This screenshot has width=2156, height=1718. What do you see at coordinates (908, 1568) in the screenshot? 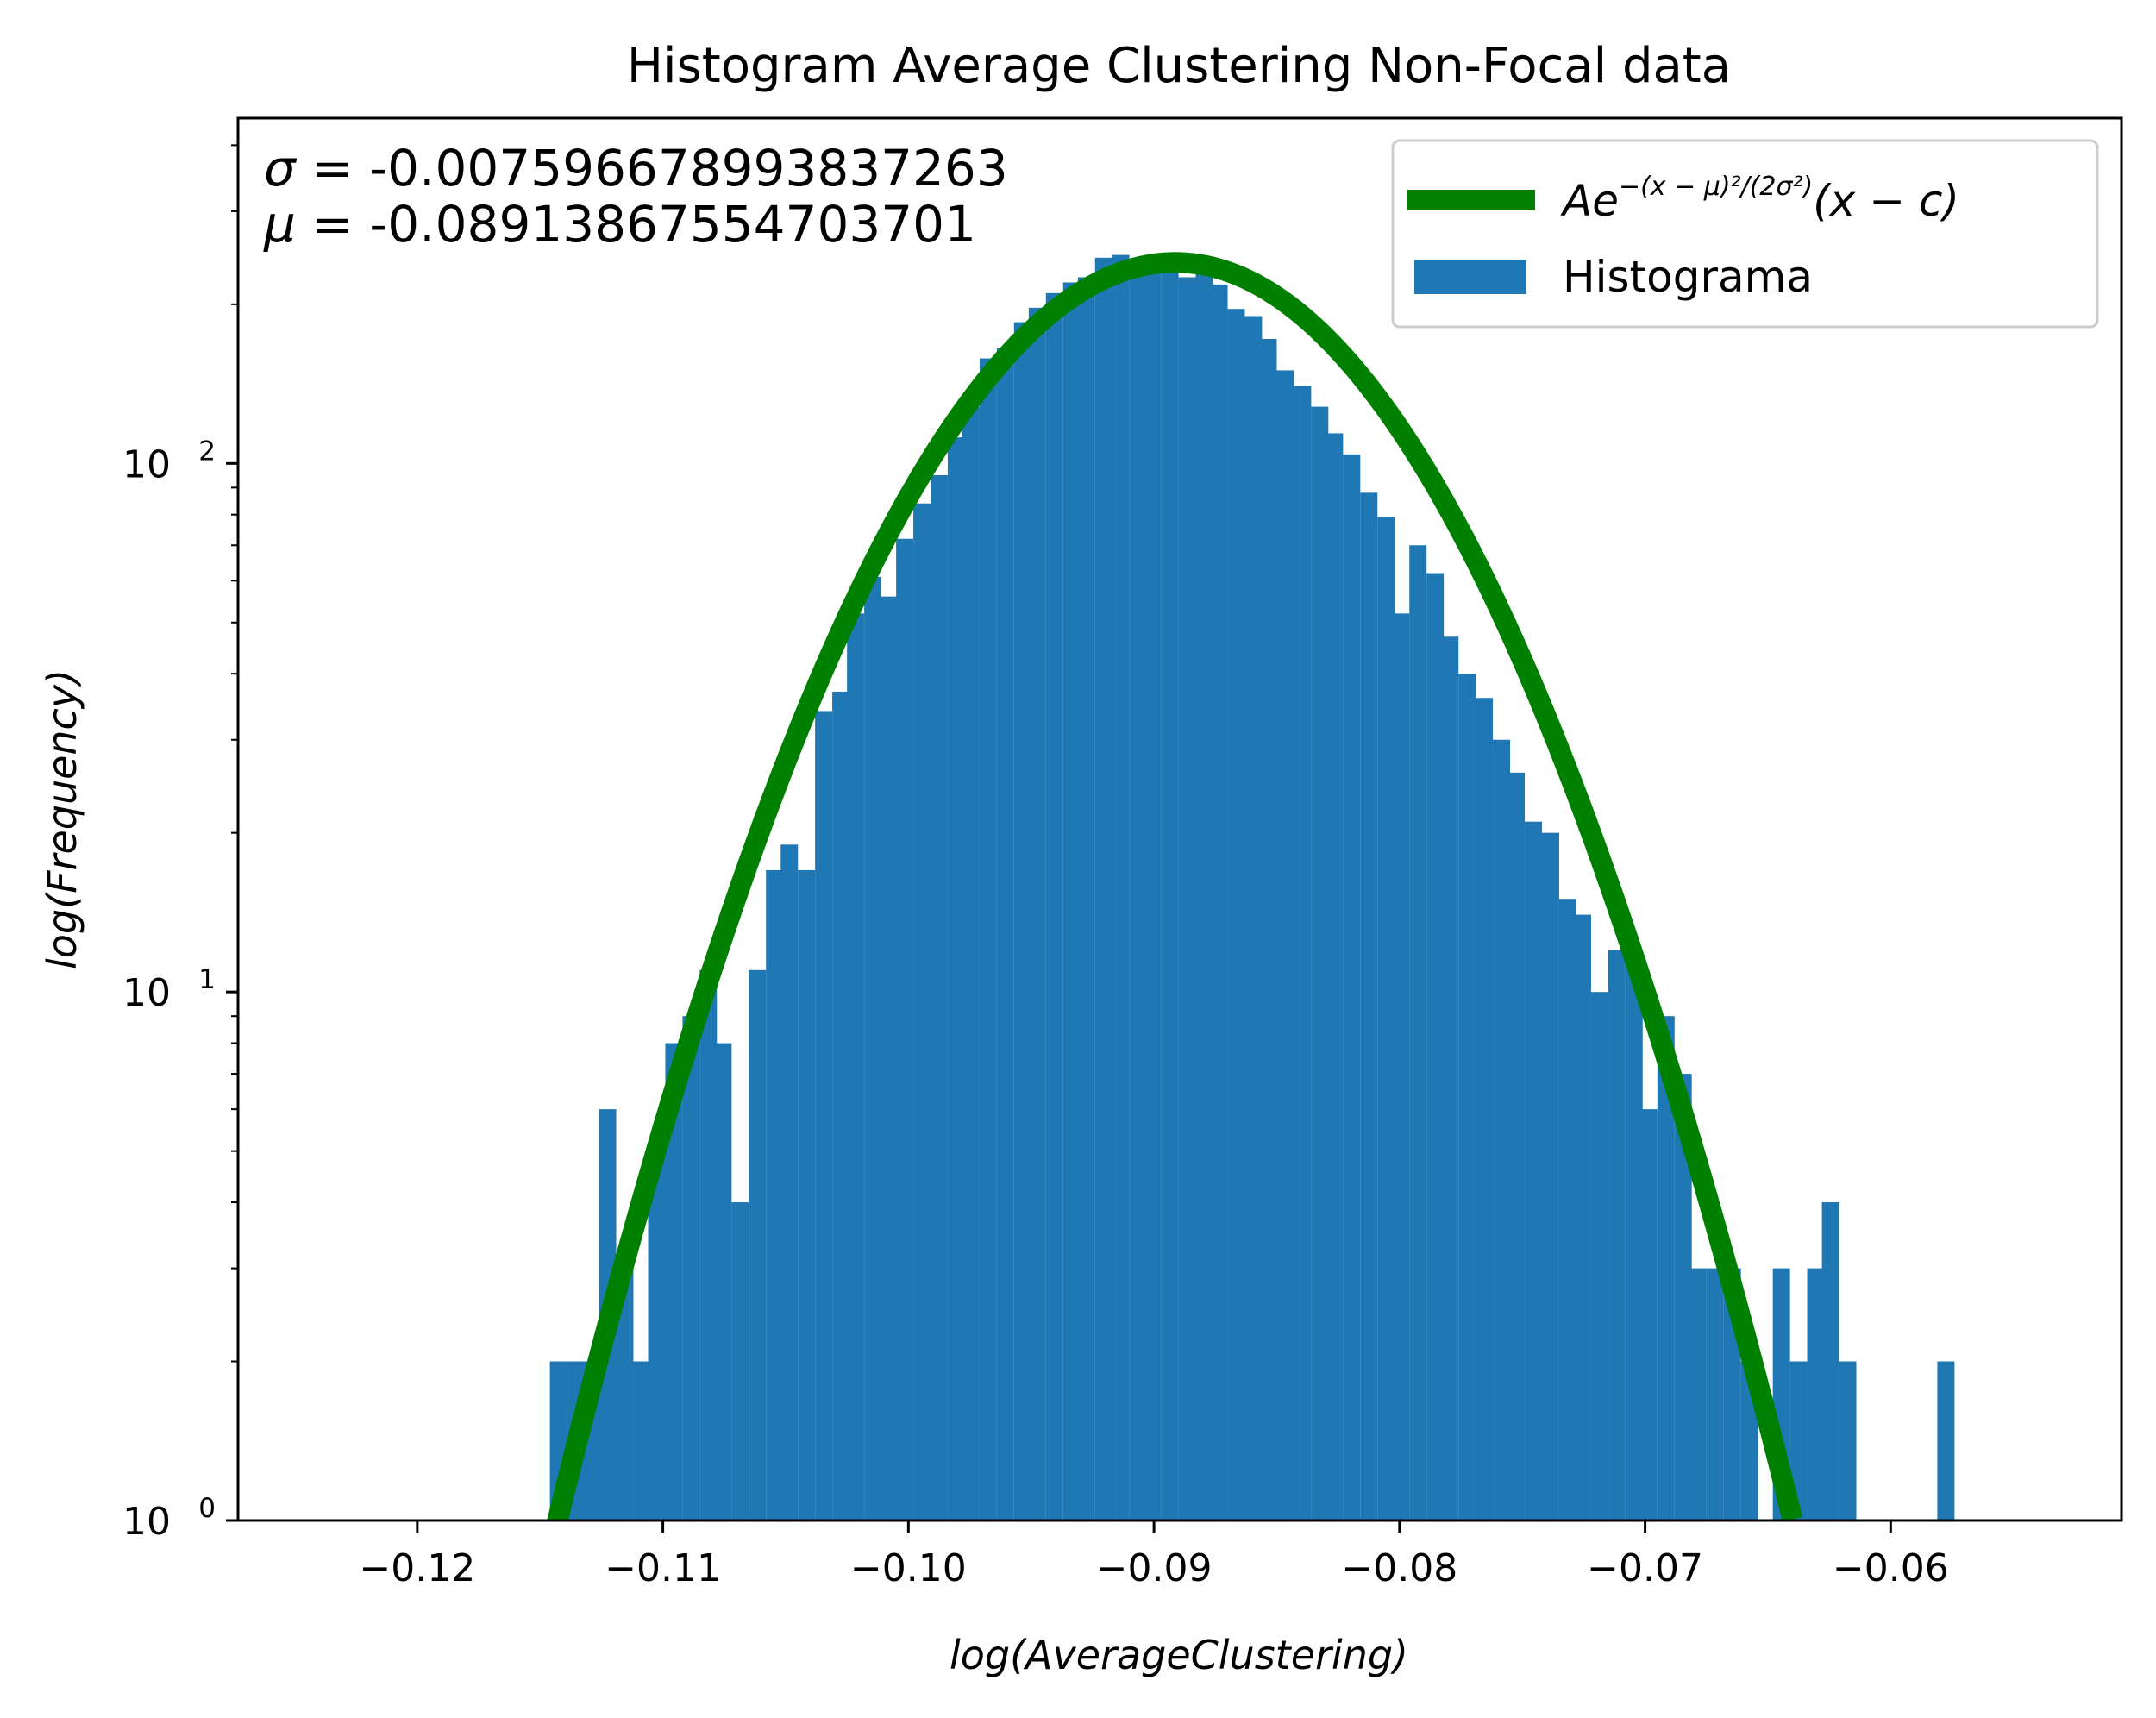
I see `x-tick-label: −0.10` at bounding box center [908, 1568].